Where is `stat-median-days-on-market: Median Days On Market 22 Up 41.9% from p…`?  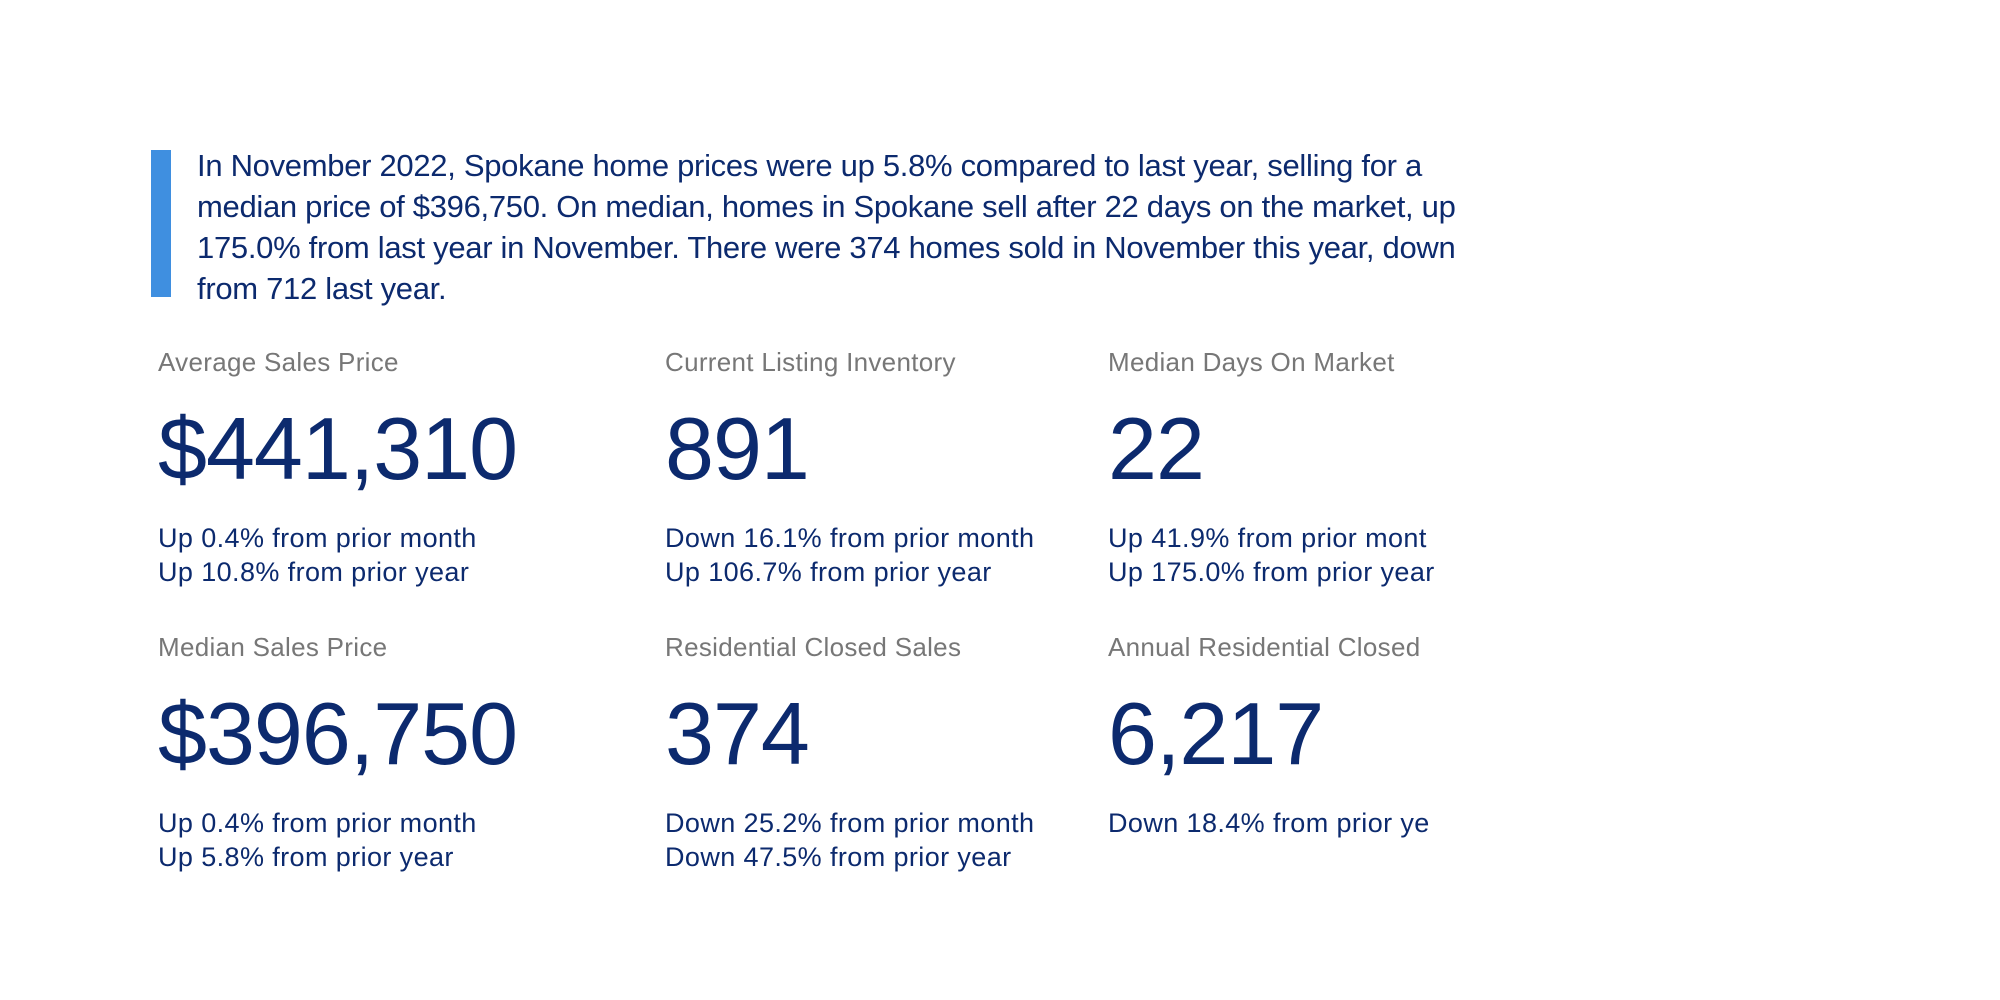
stat-median-days-on-market: Median Days On Market 22 Up 41.9% from p… is located at coordinates (1284, 467).